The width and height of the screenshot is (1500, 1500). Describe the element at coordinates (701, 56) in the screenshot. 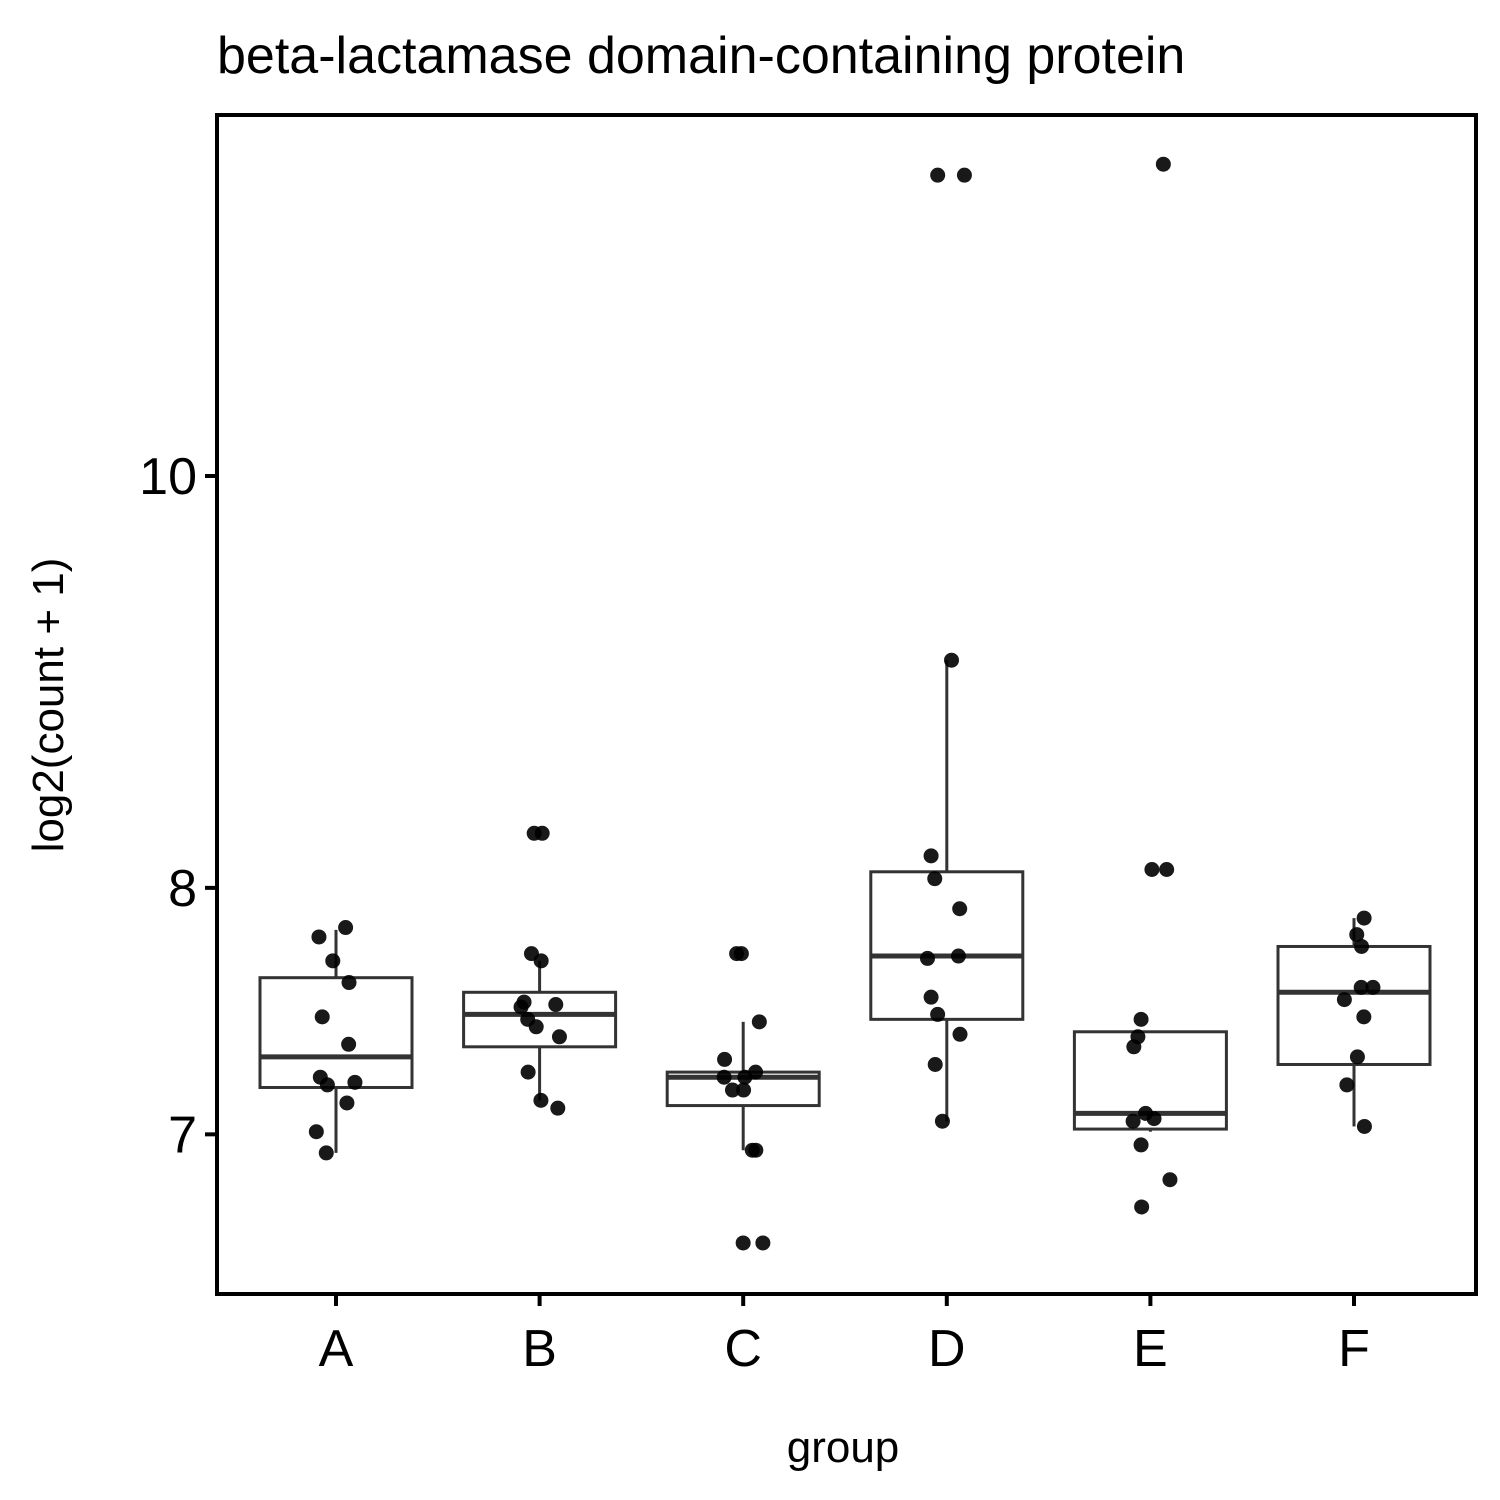

I see `chart-title: beta-lactamase domain-containing protein` at that location.